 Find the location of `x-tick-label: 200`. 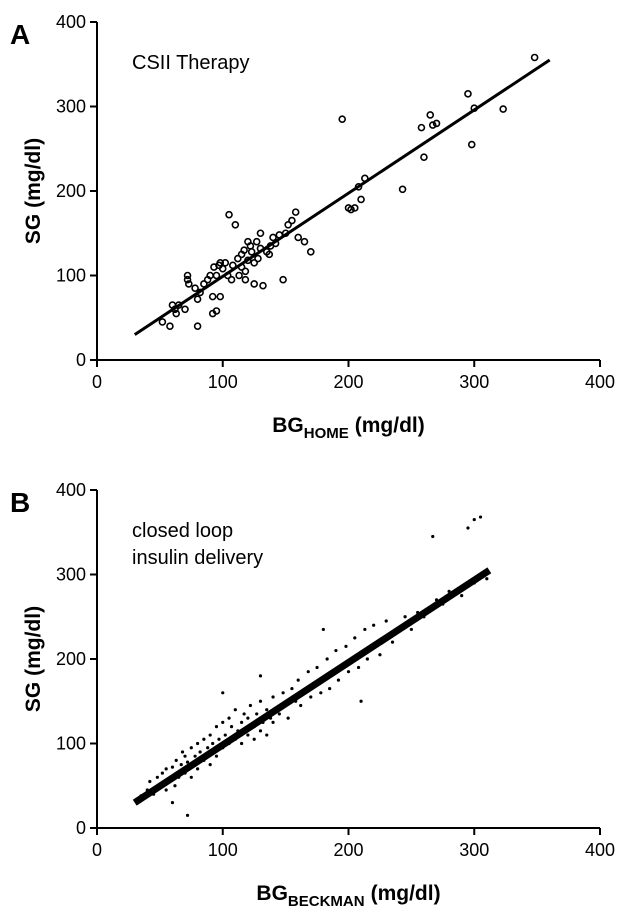

x-tick-label: 200 is located at coordinates (348, 850).